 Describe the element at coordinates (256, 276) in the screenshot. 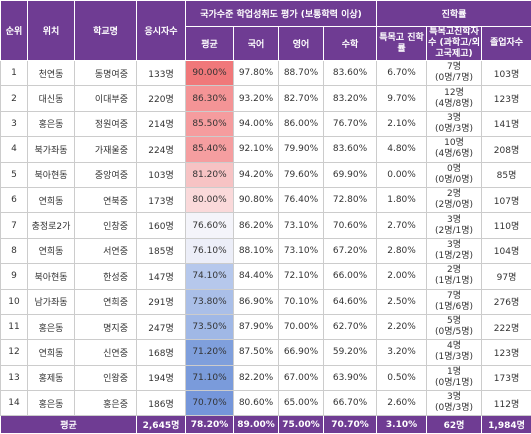

I see `cell: 84.40%` at that location.